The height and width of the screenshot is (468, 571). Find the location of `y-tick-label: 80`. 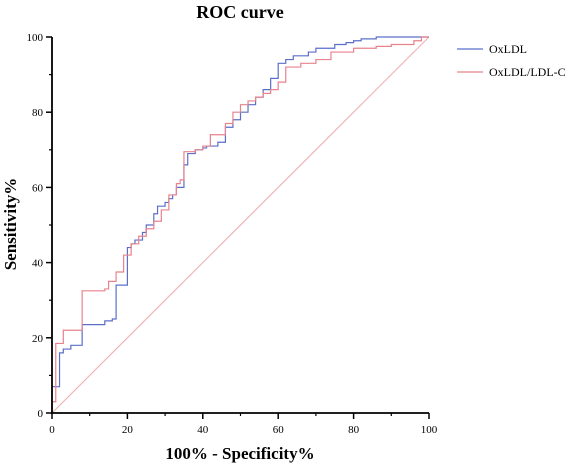

y-tick-label: 80 is located at coordinates (38, 113).